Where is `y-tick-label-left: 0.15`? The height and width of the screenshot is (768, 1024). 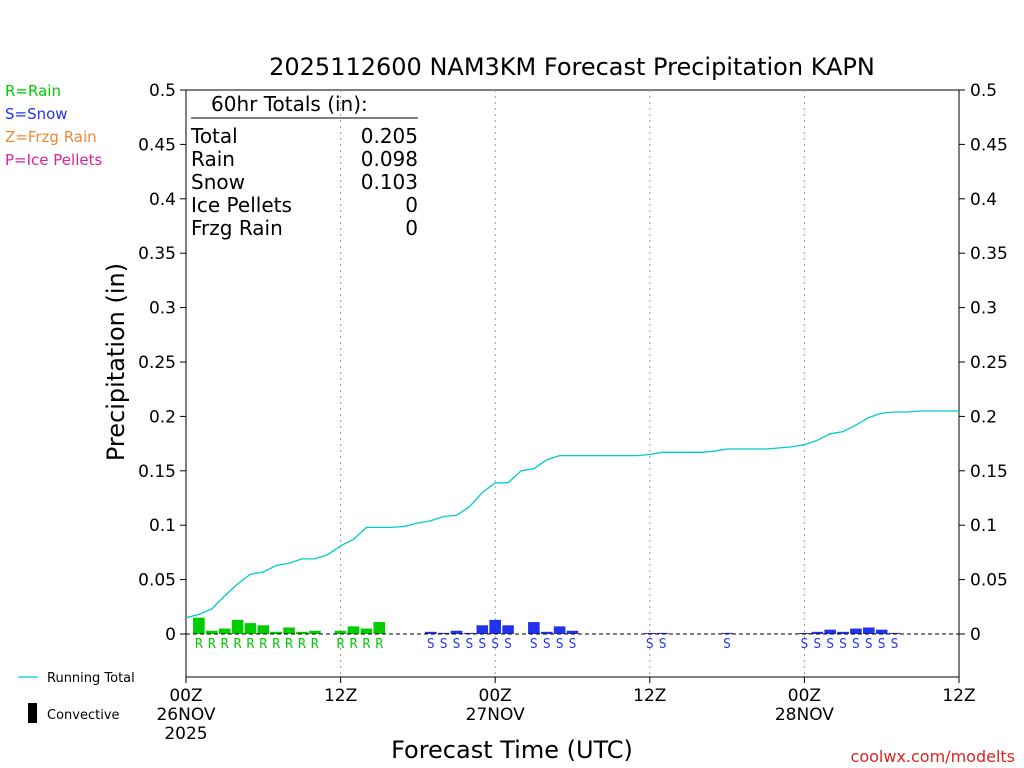
y-tick-label-left: 0.15 is located at coordinates (157, 472).